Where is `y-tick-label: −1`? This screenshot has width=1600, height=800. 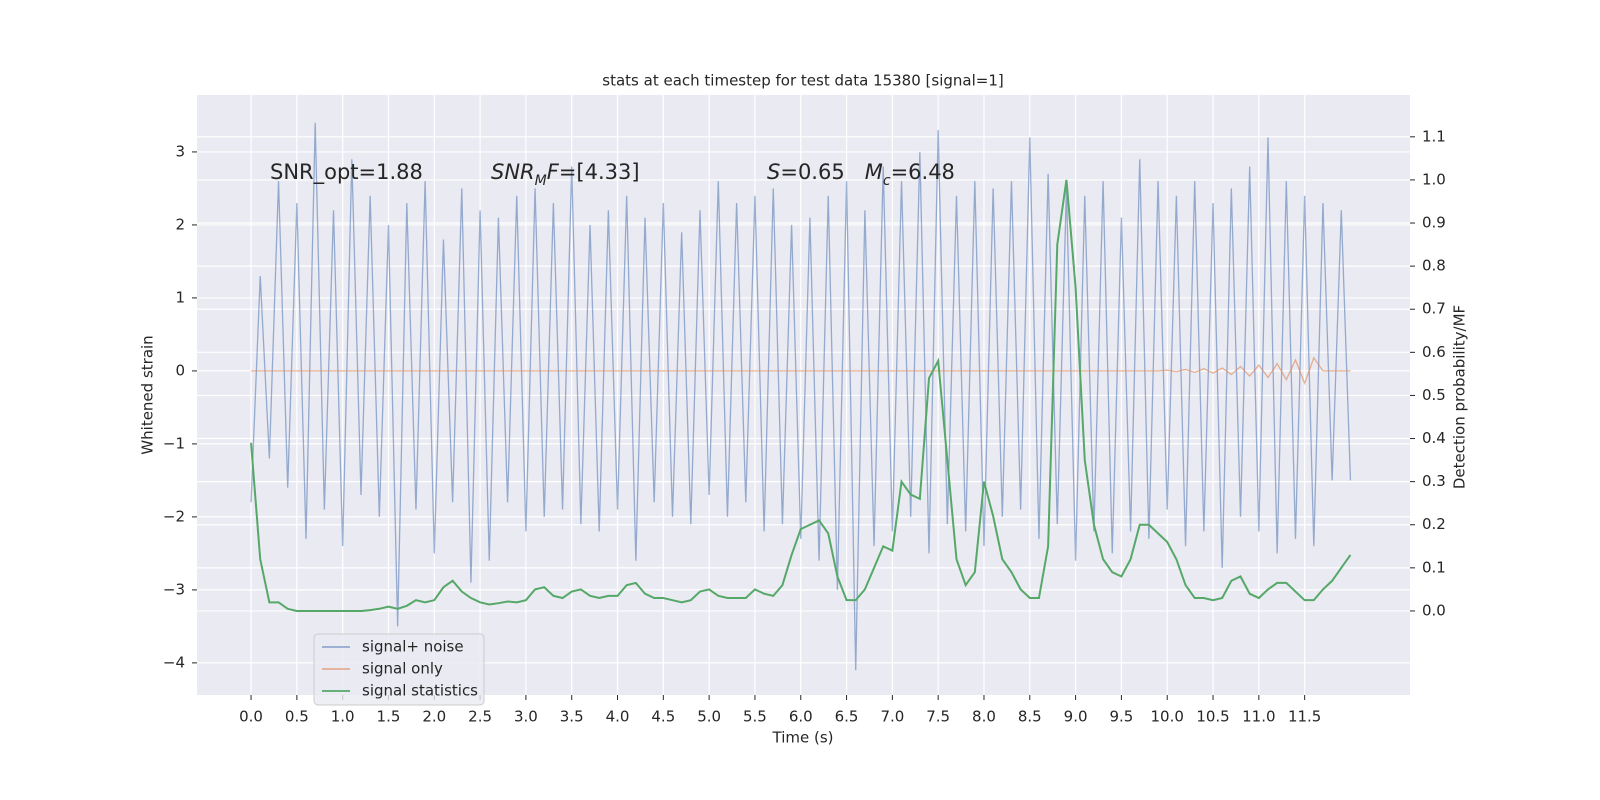
y-tick-label: −1 is located at coordinates (174, 443).